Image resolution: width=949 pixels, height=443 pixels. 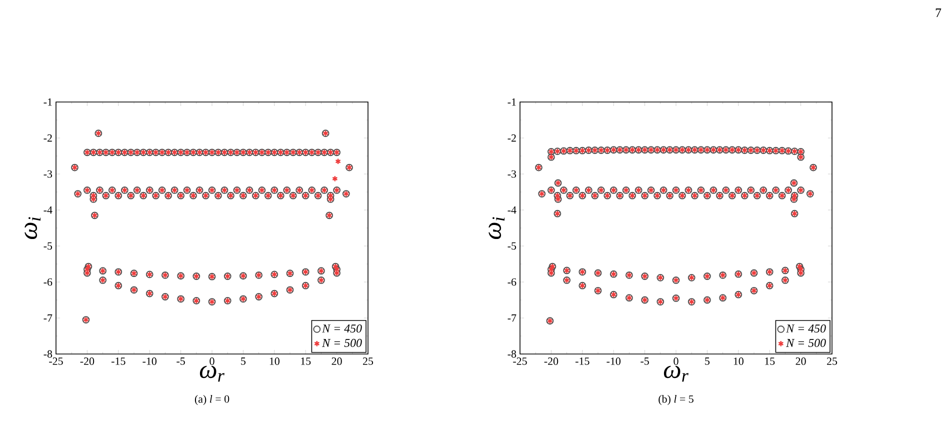 What do you see at coordinates (939, 12) in the screenshot?
I see `text: 7` at bounding box center [939, 12].